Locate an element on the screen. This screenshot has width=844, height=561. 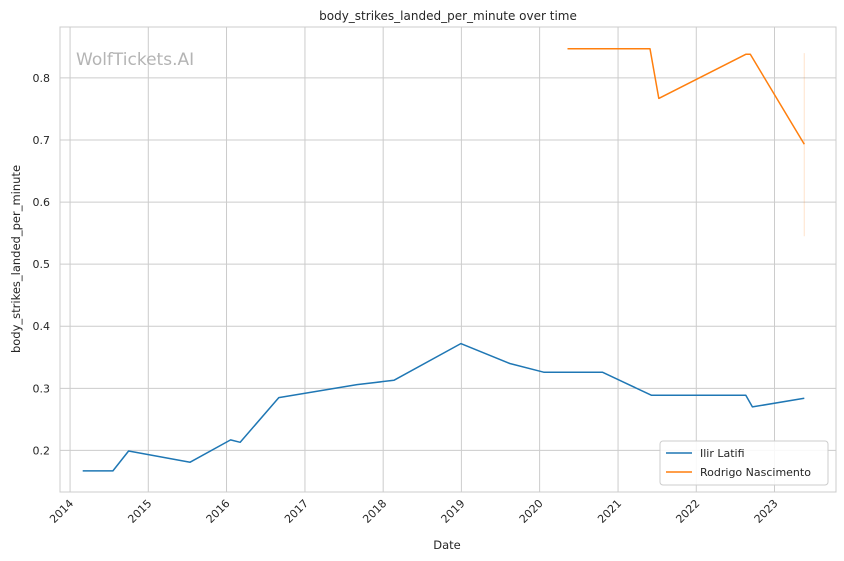
legend-label-ilir-latifi: Ilir Latifi is located at coordinates (722, 453).